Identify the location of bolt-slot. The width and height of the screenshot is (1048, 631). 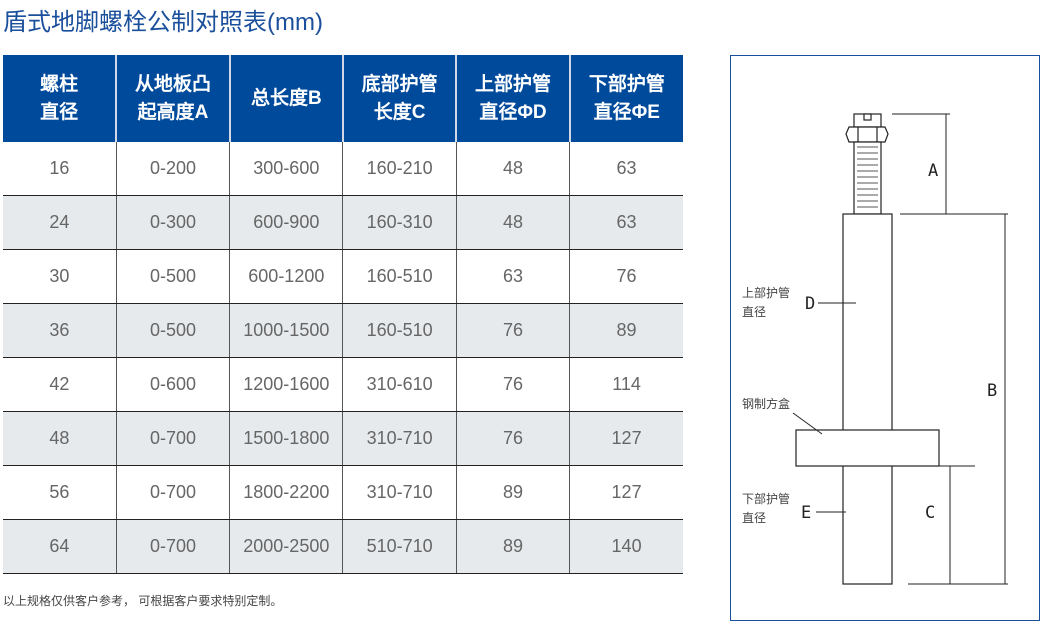
(867, 117).